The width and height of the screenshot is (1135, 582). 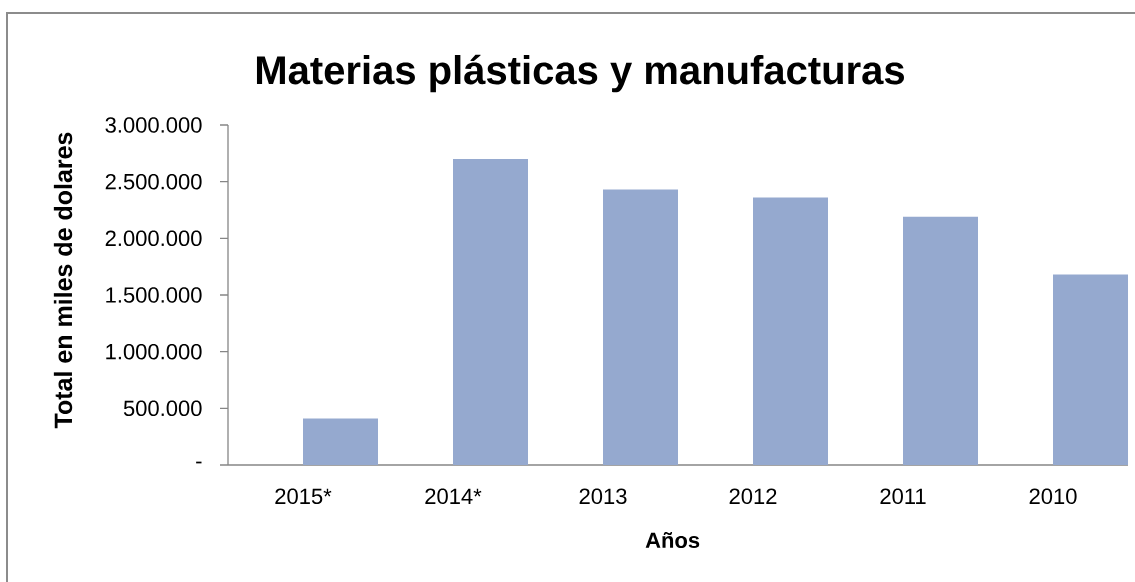 What do you see at coordinates (199, 462) in the screenshot?
I see `y-tick-label: -` at bounding box center [199, 462].